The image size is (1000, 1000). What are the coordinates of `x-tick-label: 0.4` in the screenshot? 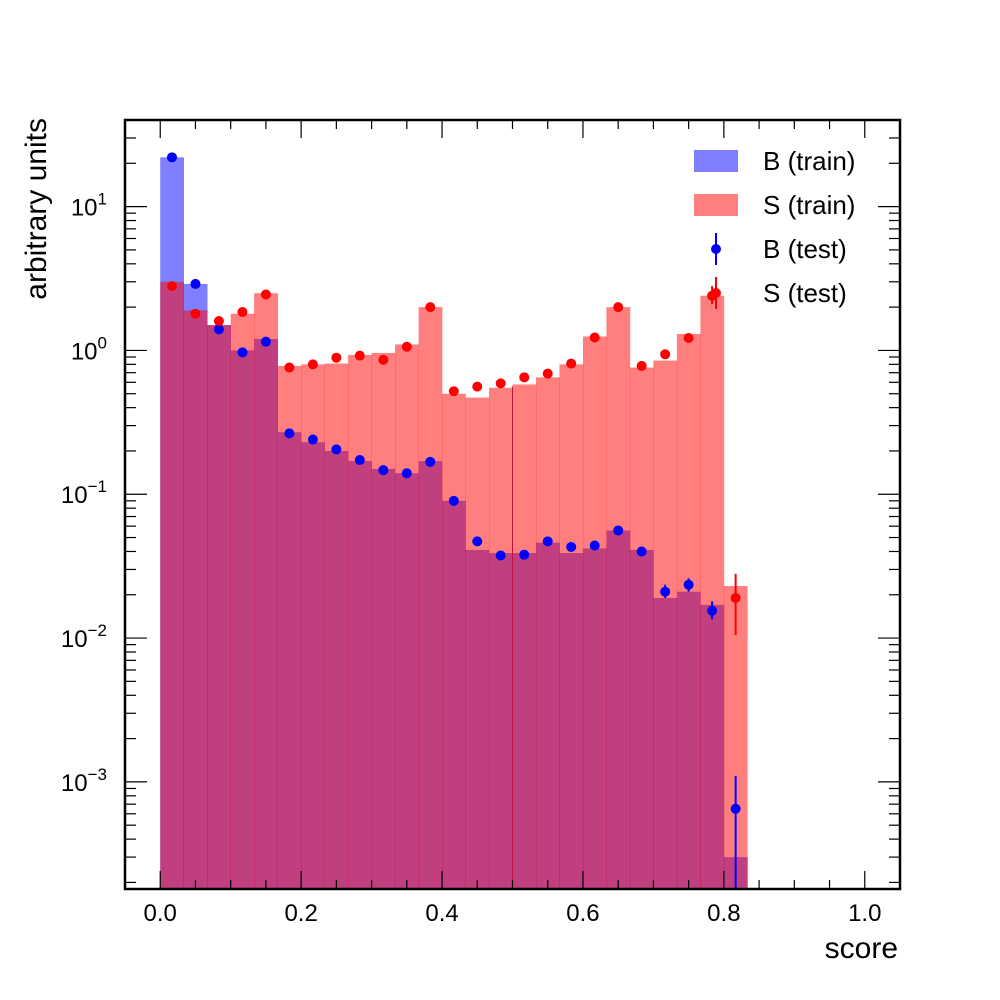 It's located at (441, 913).